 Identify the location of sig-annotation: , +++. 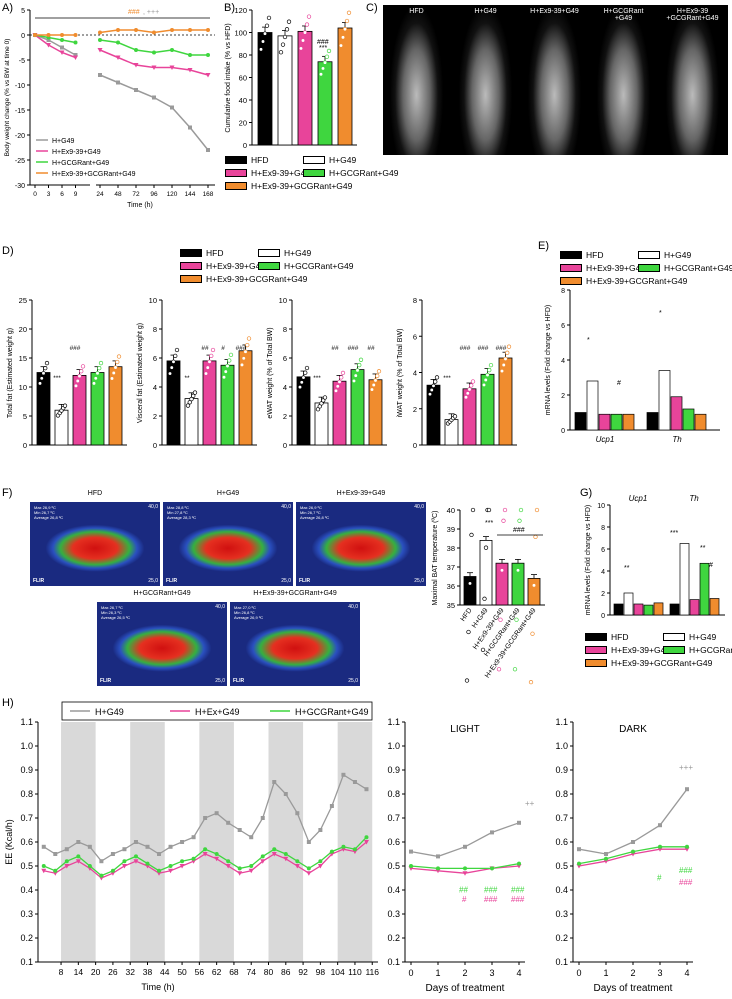
(151, 12).